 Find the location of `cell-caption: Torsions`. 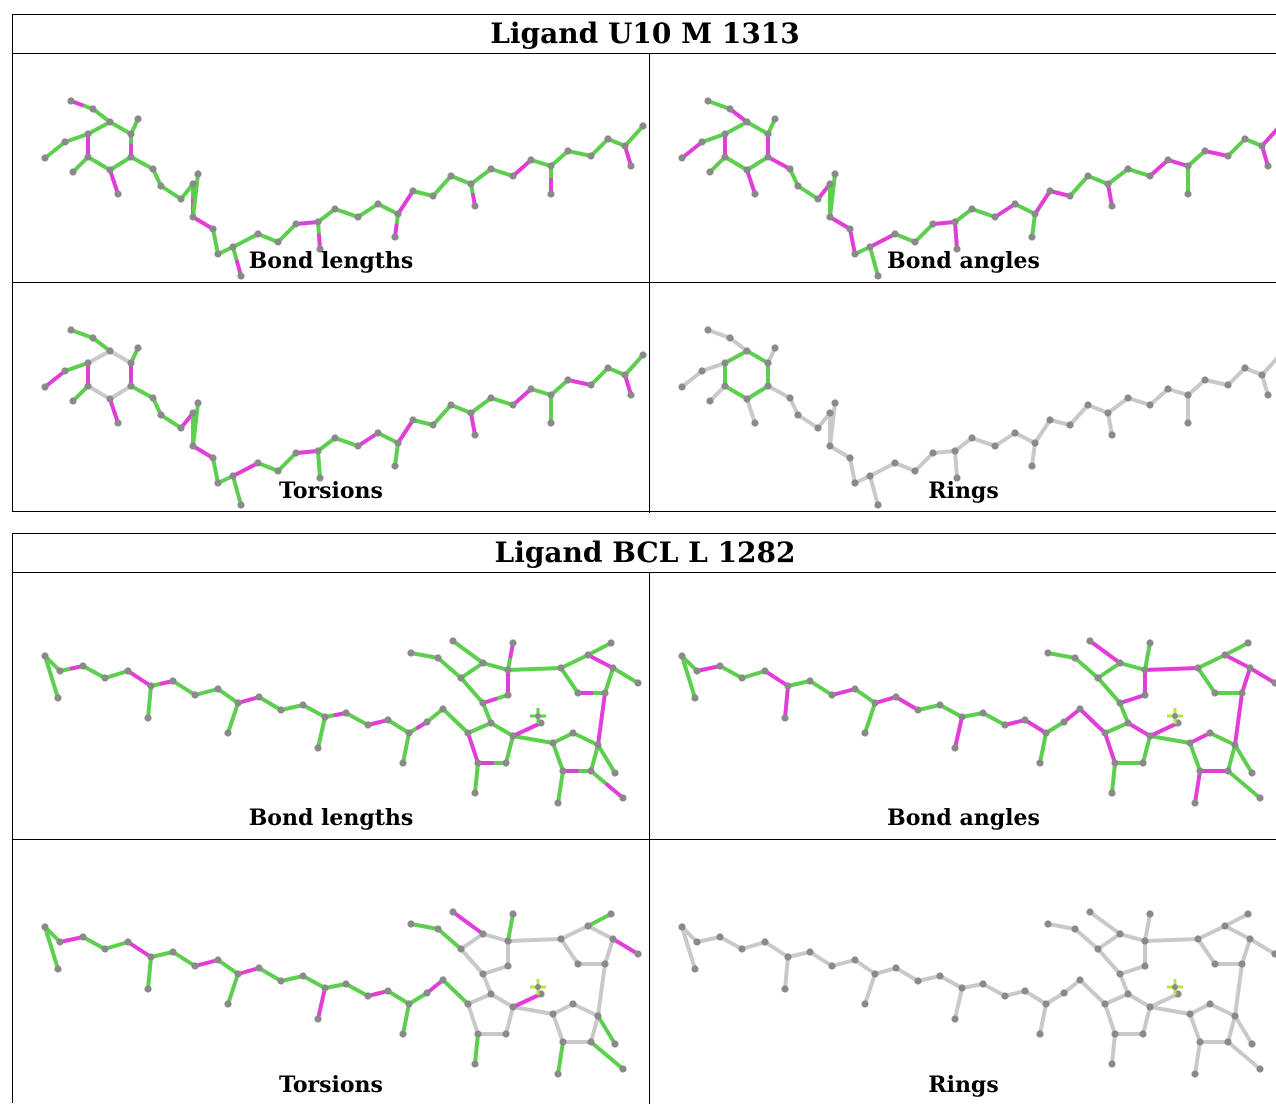

cell-caption: Torsions is located at coordinates (331, 491).